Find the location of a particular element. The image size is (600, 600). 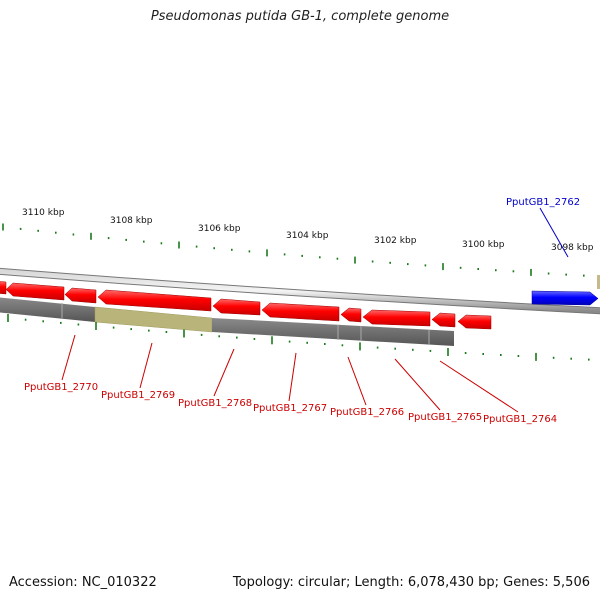

gene-label: PputGB1_2769 is located at coordinates (138, 395).